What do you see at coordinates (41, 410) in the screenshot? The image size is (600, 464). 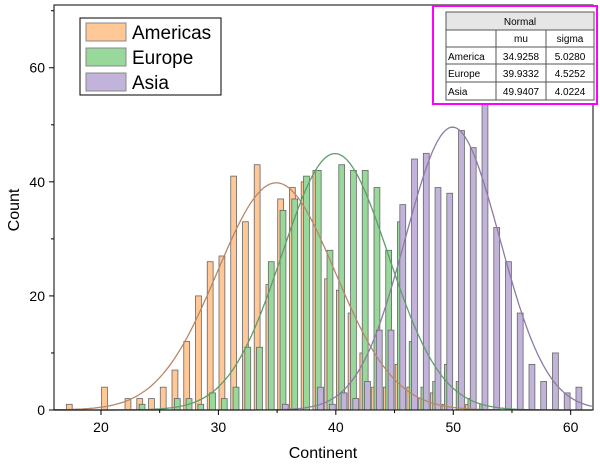 I see `y-tick-label: 0` at bounding box center [41, 410].